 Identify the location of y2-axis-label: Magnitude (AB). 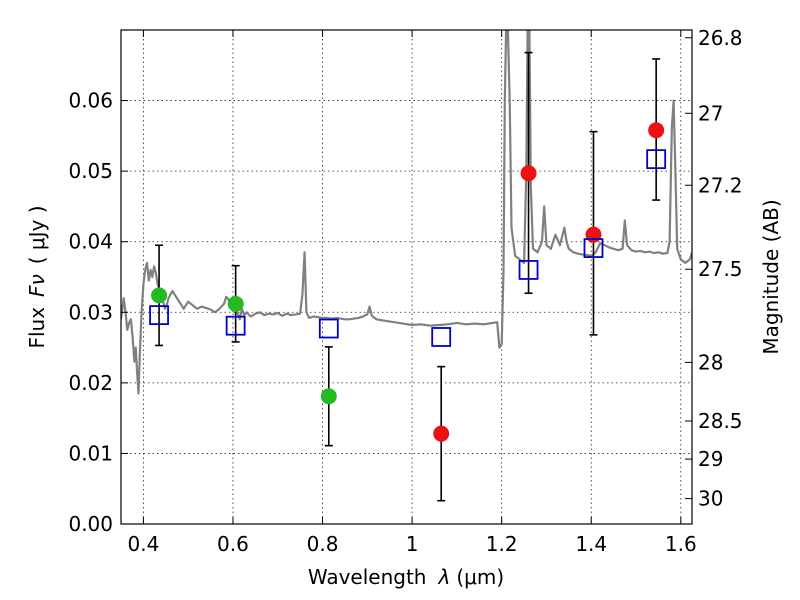
(771, 276).